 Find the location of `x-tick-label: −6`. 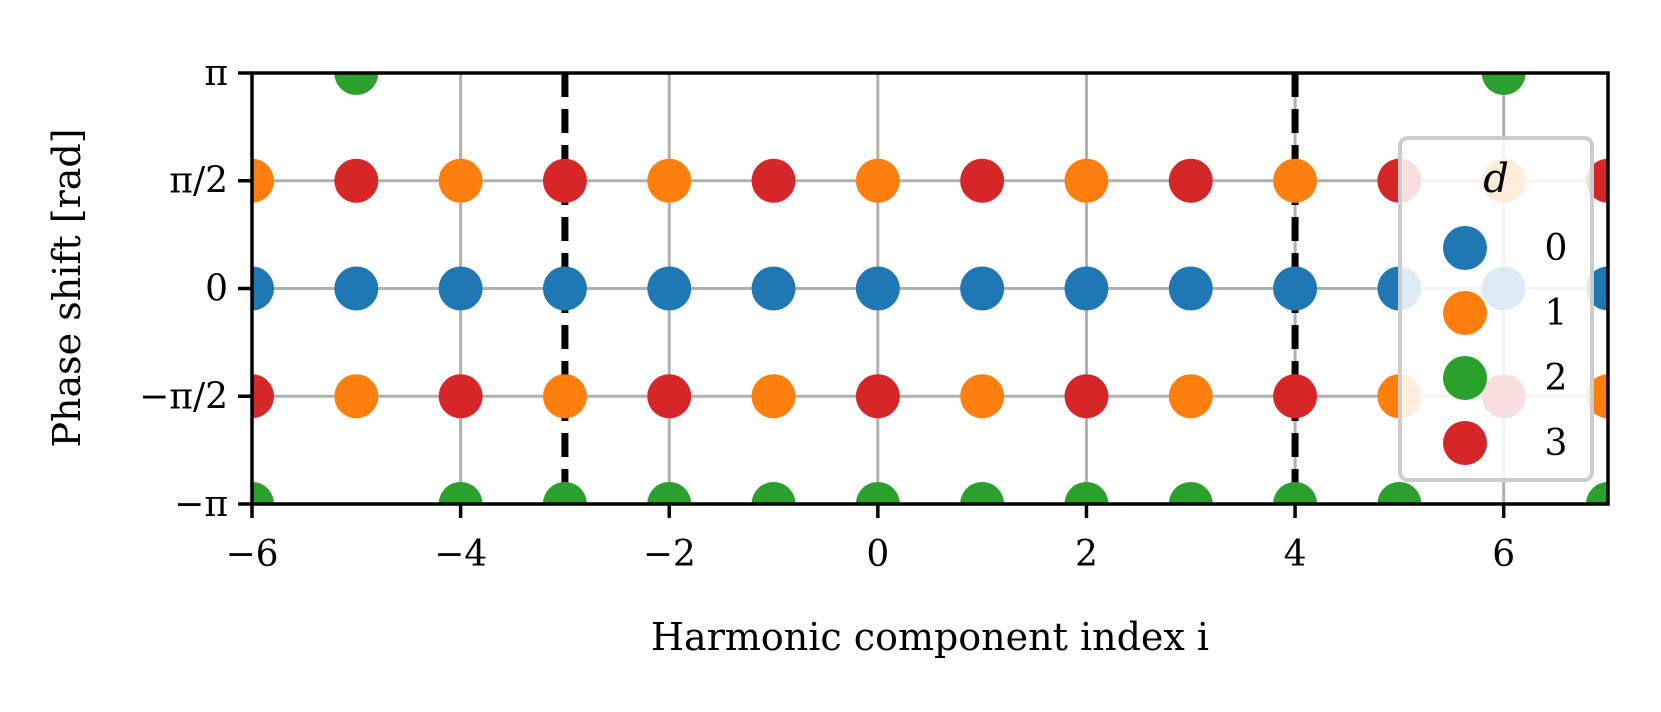

x-tick-label: −6 is located at coordinates (251, 554).